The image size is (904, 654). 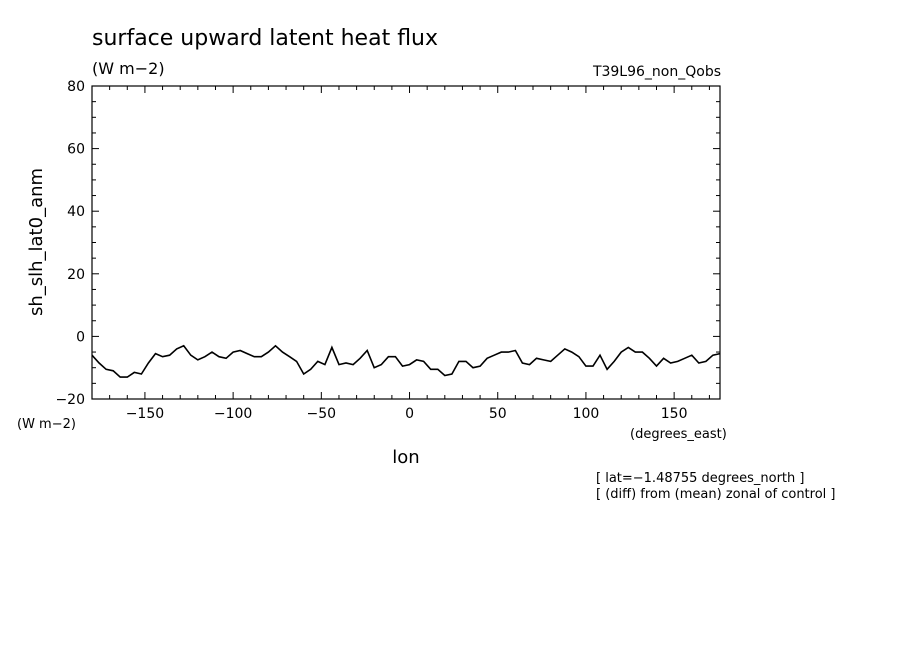 What do you see at coordinates (322, 414) in the screenshot?
I see `x-tick-label: −50` at bounding box center [322, 414].